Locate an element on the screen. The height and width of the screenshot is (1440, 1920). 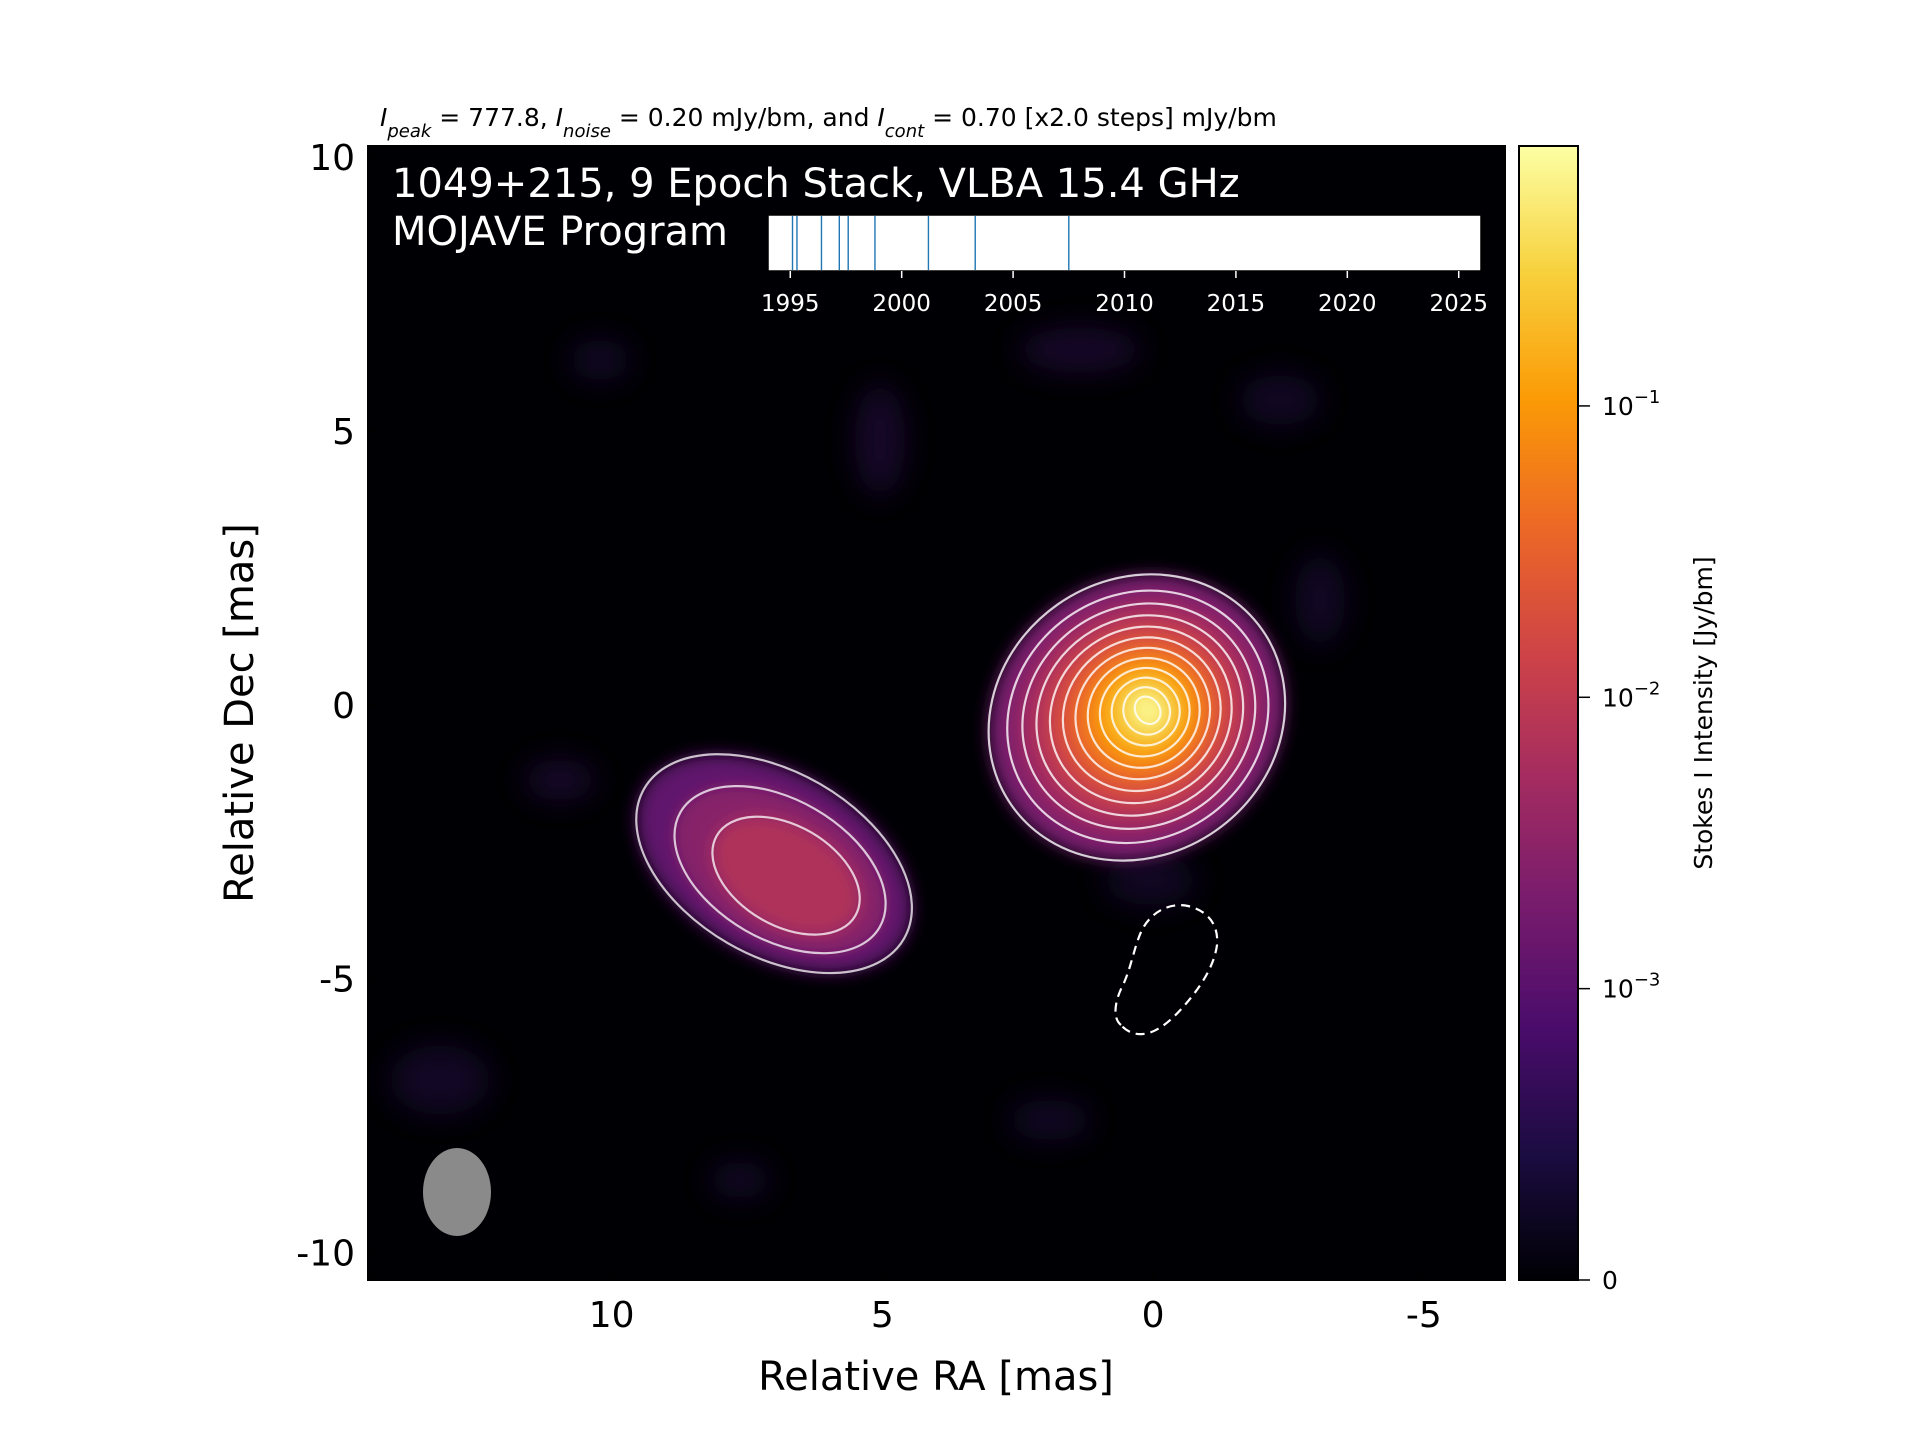
y-tick-label: 5 is located at coordinates (343, 432).